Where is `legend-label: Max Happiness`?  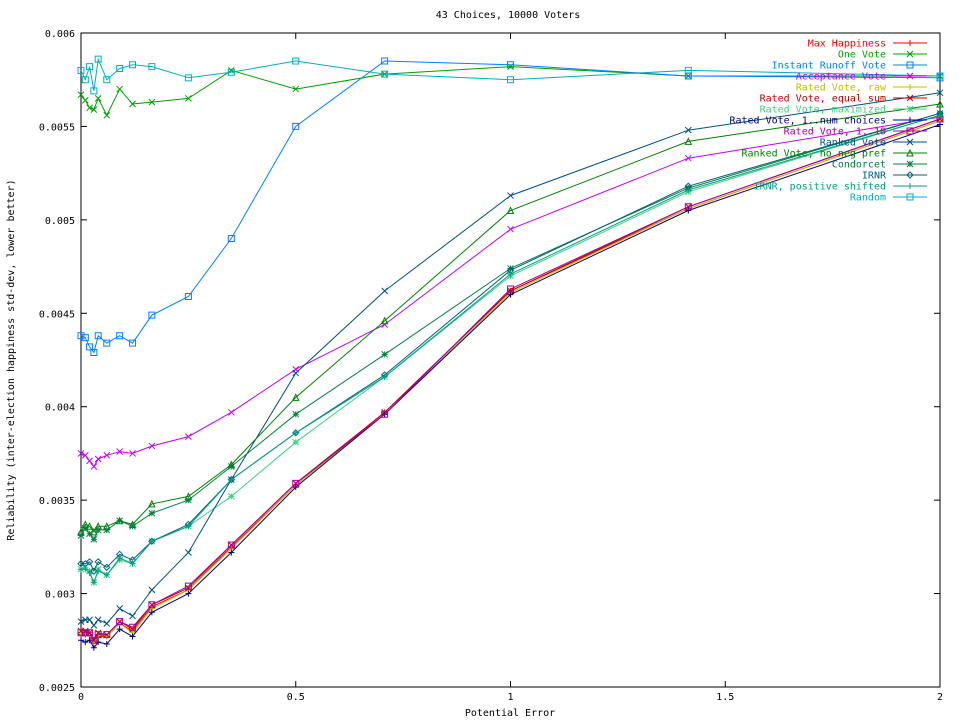 legend-label: Max Happiness is located at coordinates (847, 44).